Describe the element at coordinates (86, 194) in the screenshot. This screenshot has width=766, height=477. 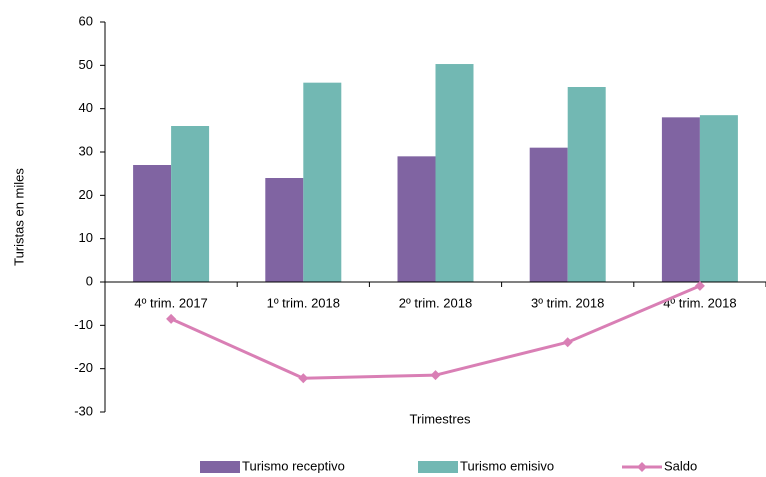
I see `y-tick-label: 20` at that location.